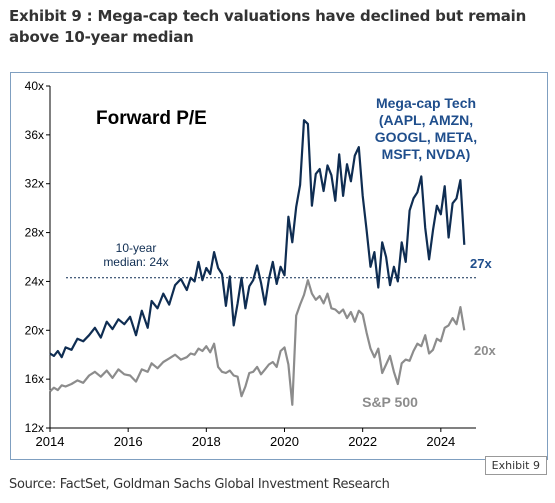 The height and width of the screenshot is (503, 555). Describe the element at coordinates (151, 118) in the screenshot. I see `chart-inner-title: Forward P/E` at that location.